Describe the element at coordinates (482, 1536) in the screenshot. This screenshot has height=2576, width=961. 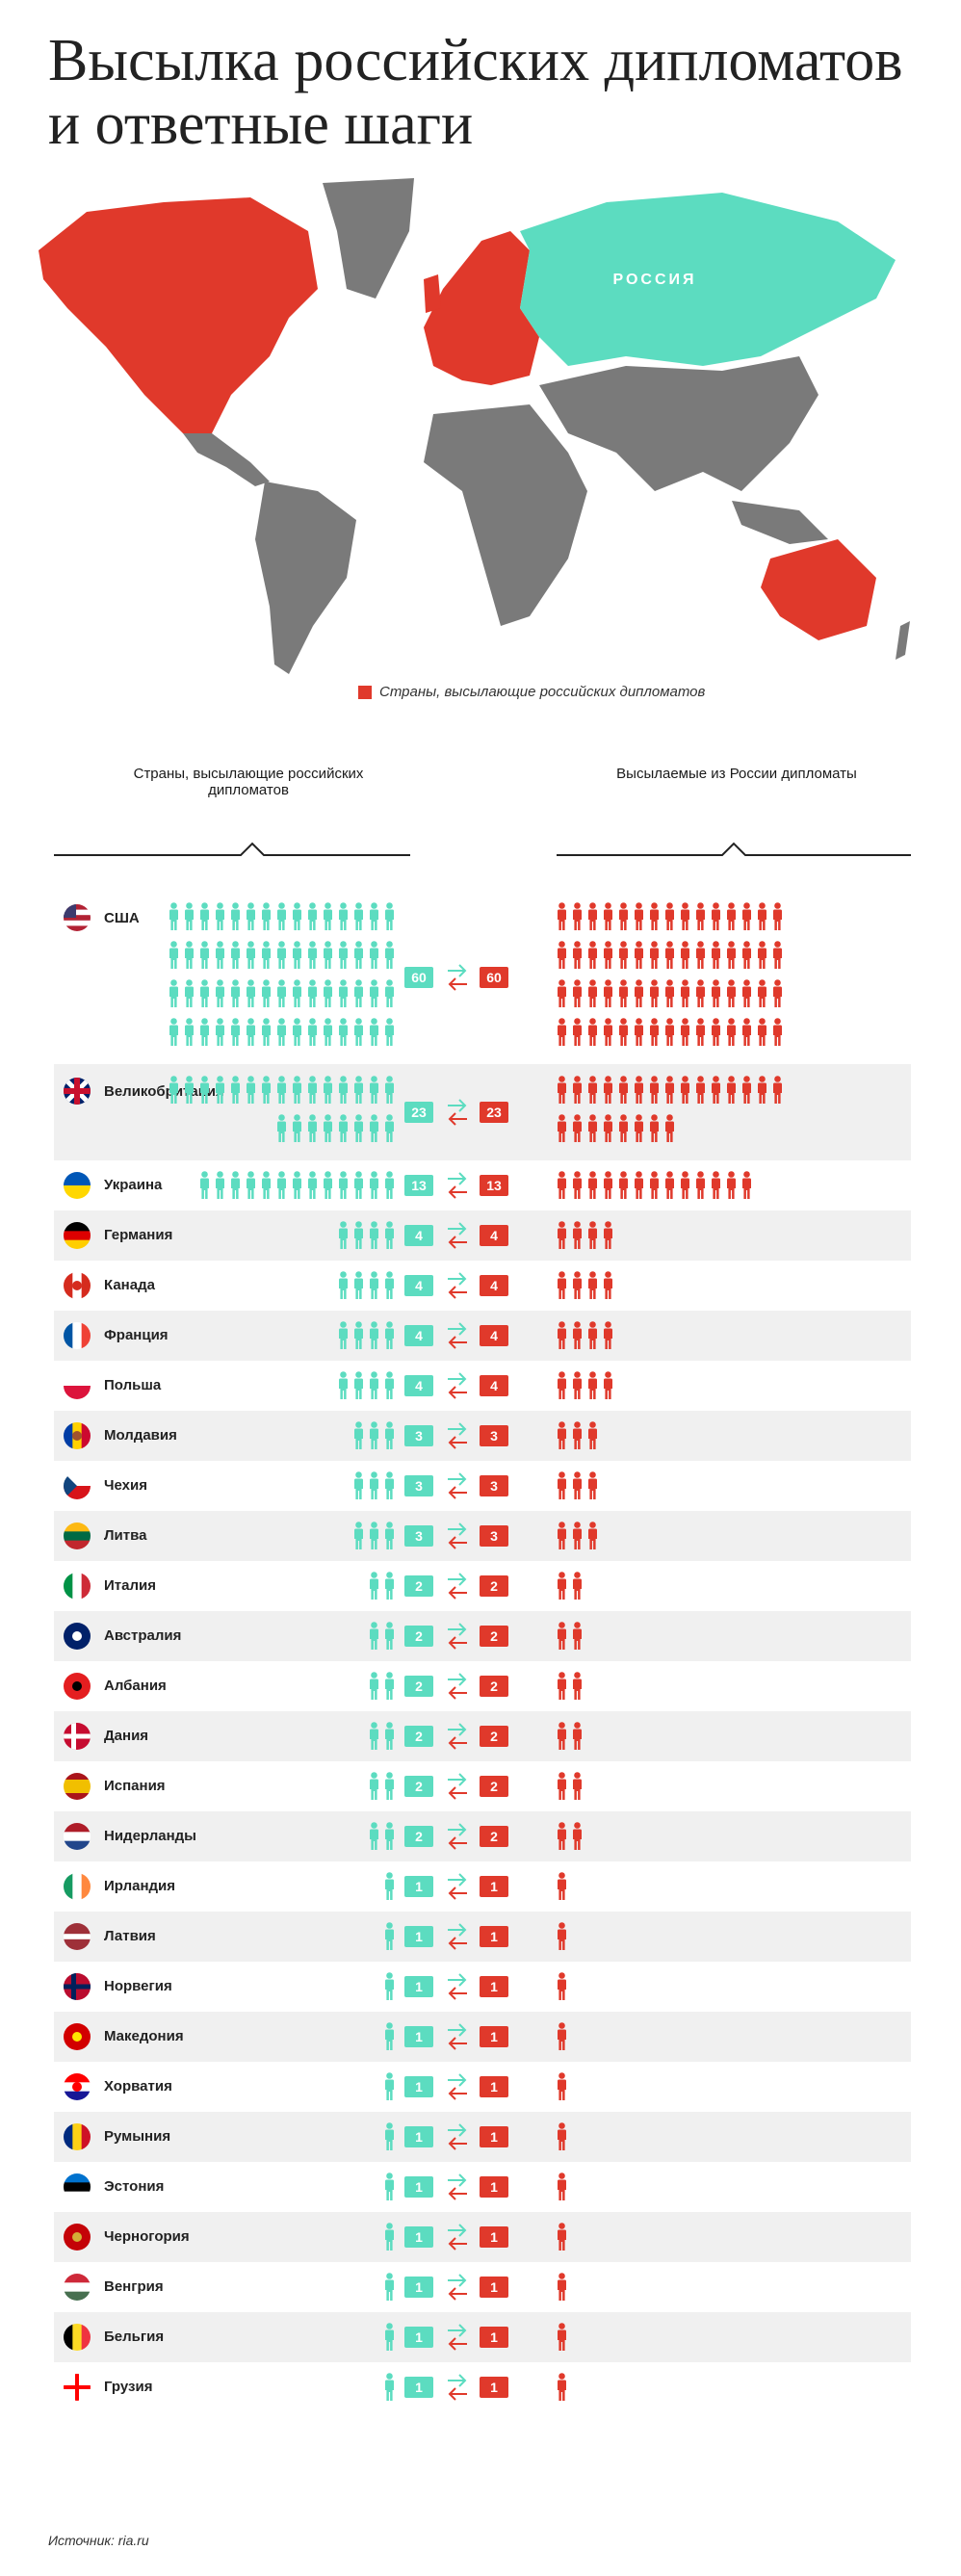
I see `country-row: Литва 3 3` at that location.